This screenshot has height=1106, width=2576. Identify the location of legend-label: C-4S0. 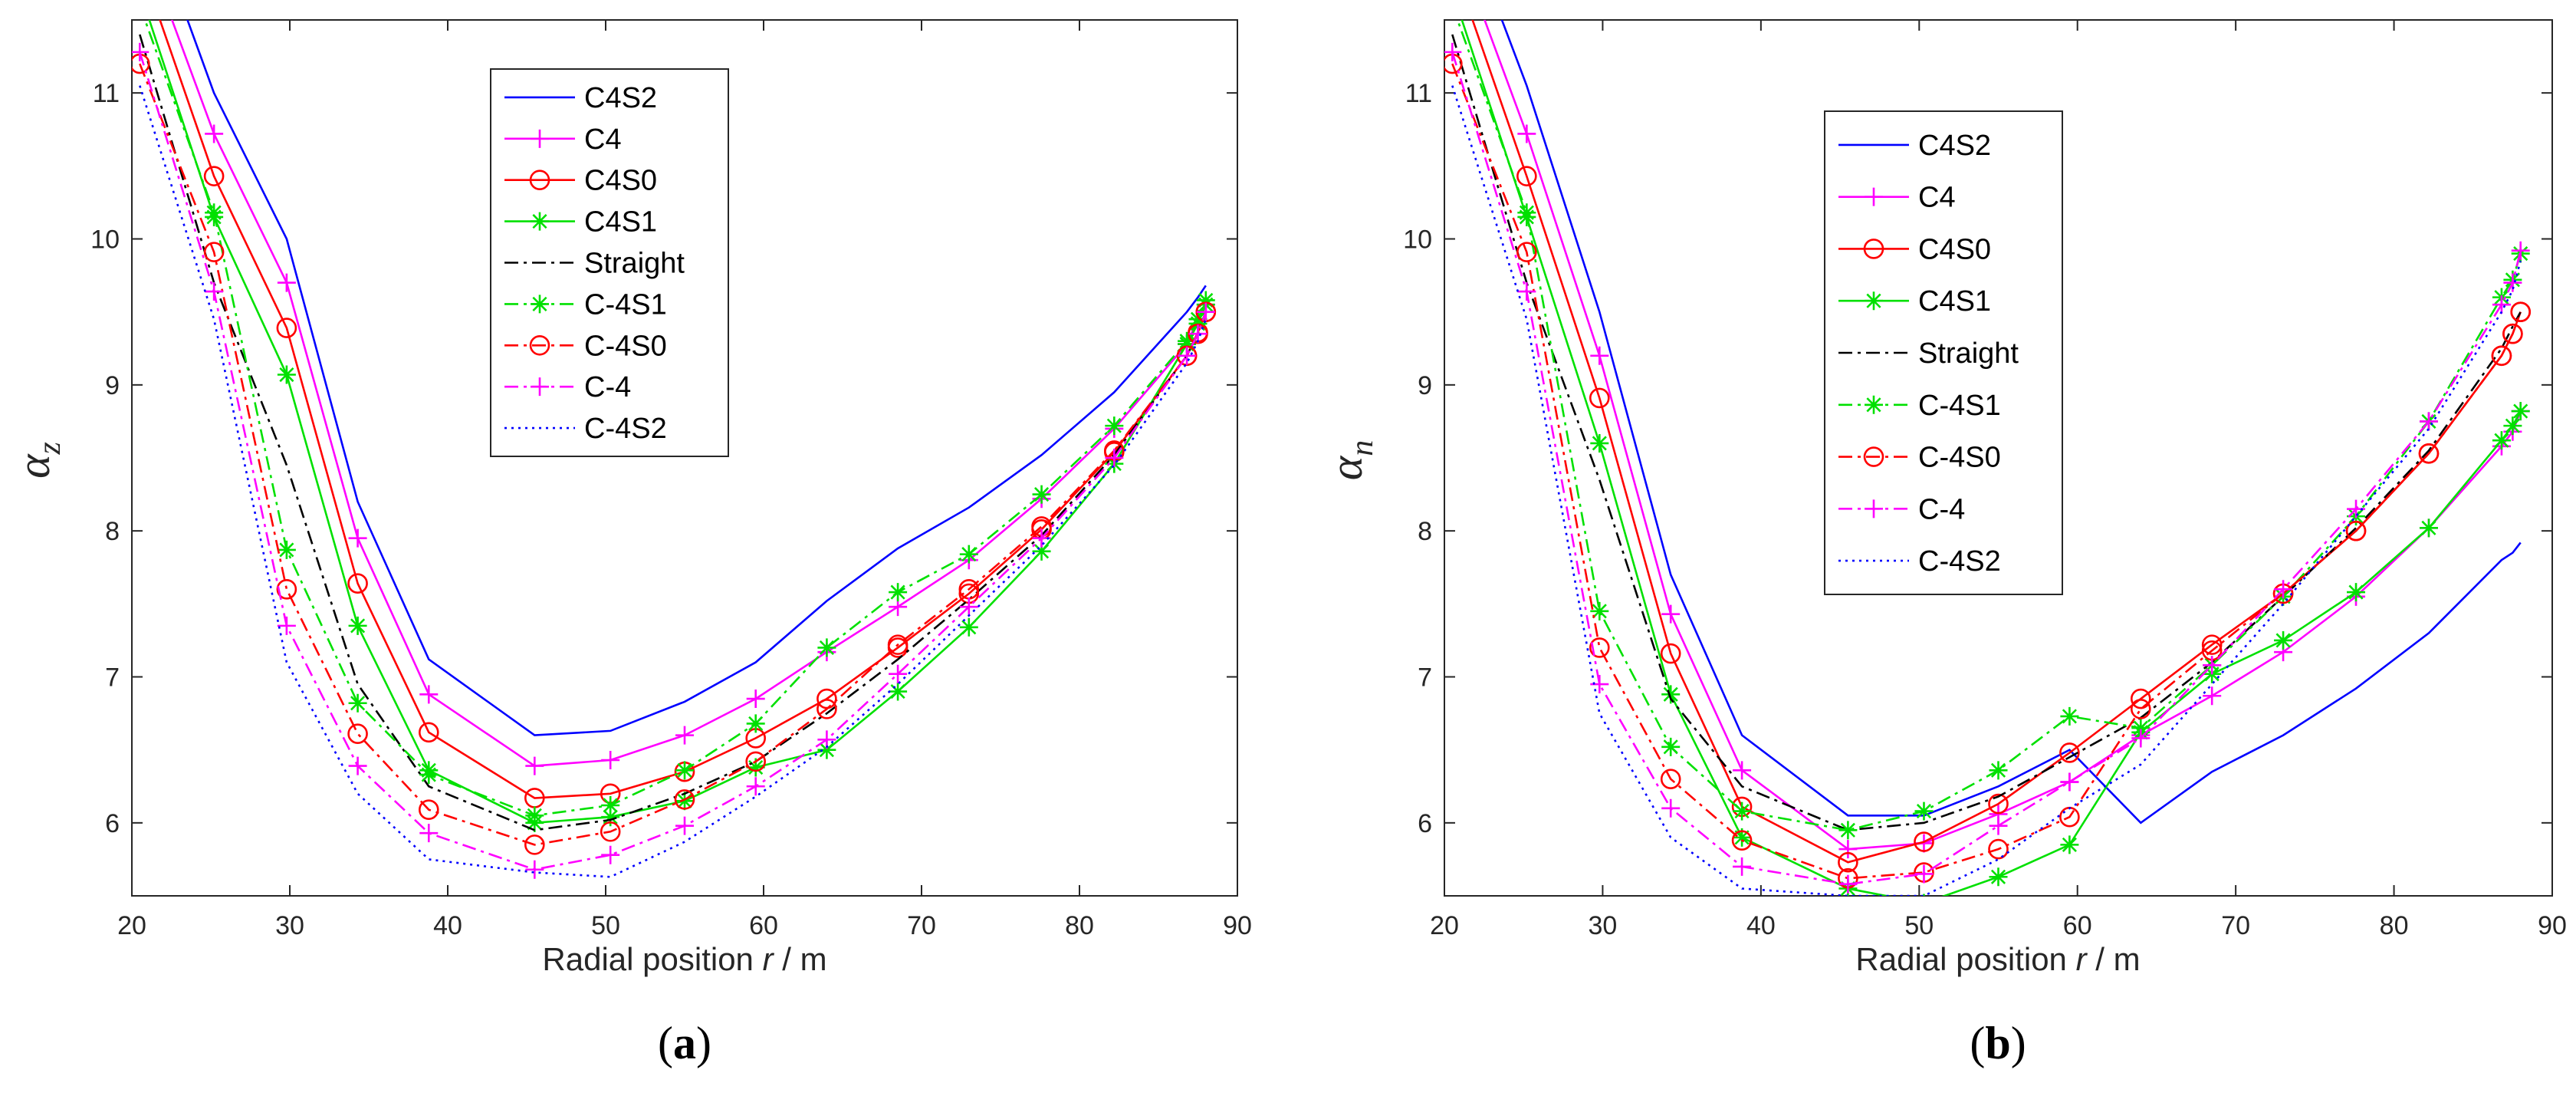
(626, 346).